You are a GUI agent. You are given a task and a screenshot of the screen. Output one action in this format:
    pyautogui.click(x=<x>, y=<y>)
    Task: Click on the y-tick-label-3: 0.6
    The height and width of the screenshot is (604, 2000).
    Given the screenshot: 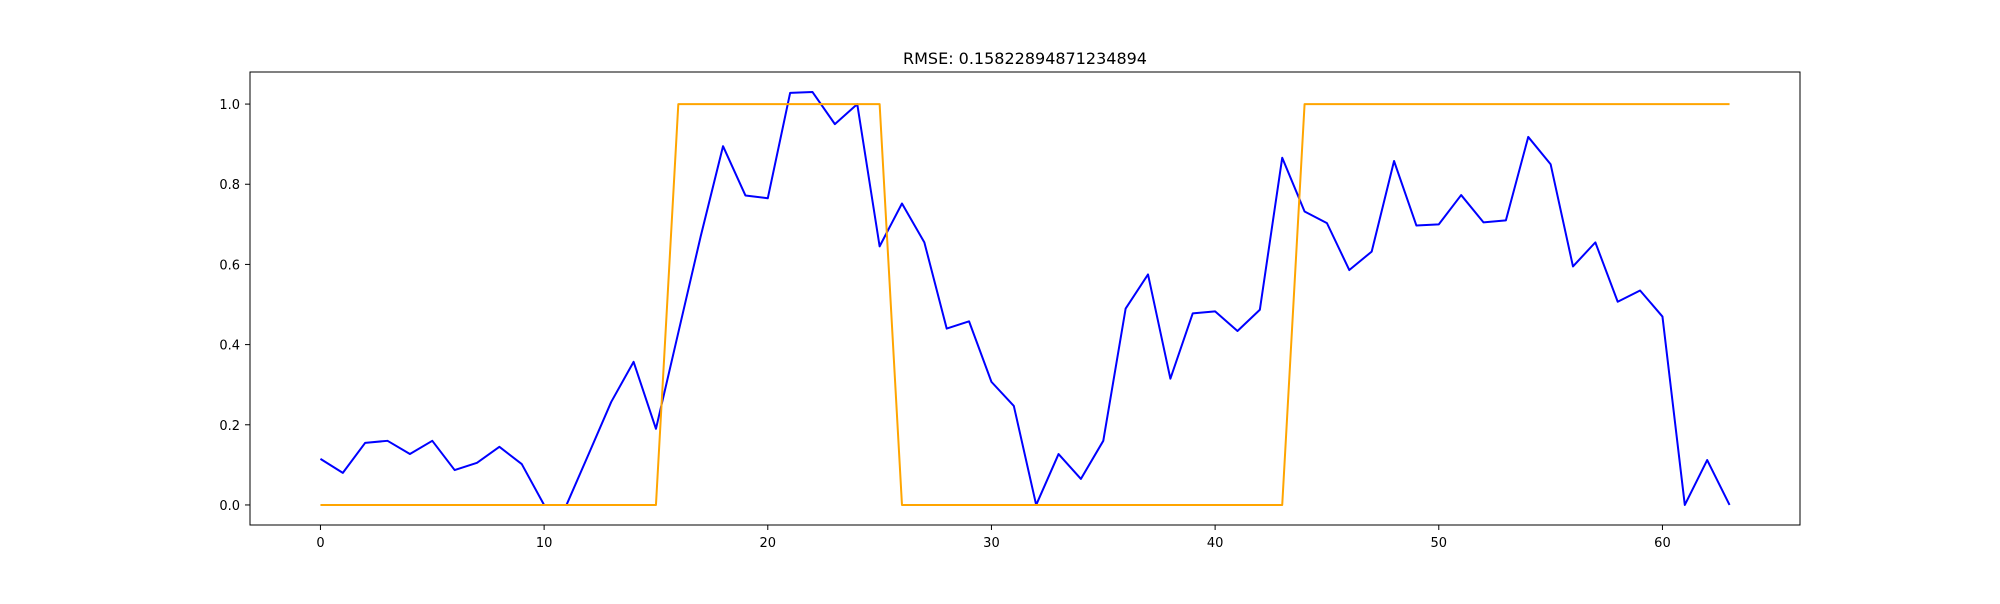 What is the action you would take?
    pyautogui.click(x=229, y=265)
    